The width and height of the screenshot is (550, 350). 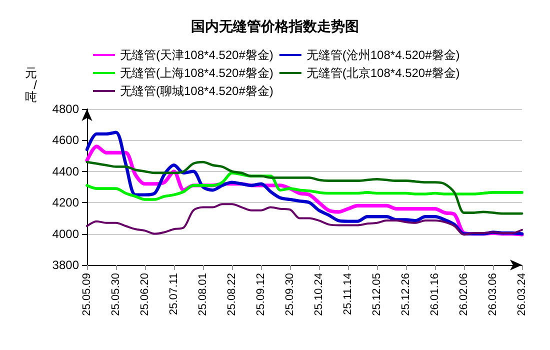 What do you see at coordinates (197, 55) in the screenshot?
I see `legend-label: 无缝管(天津108*4.520#磐金)` at bounding box center [197, 55].